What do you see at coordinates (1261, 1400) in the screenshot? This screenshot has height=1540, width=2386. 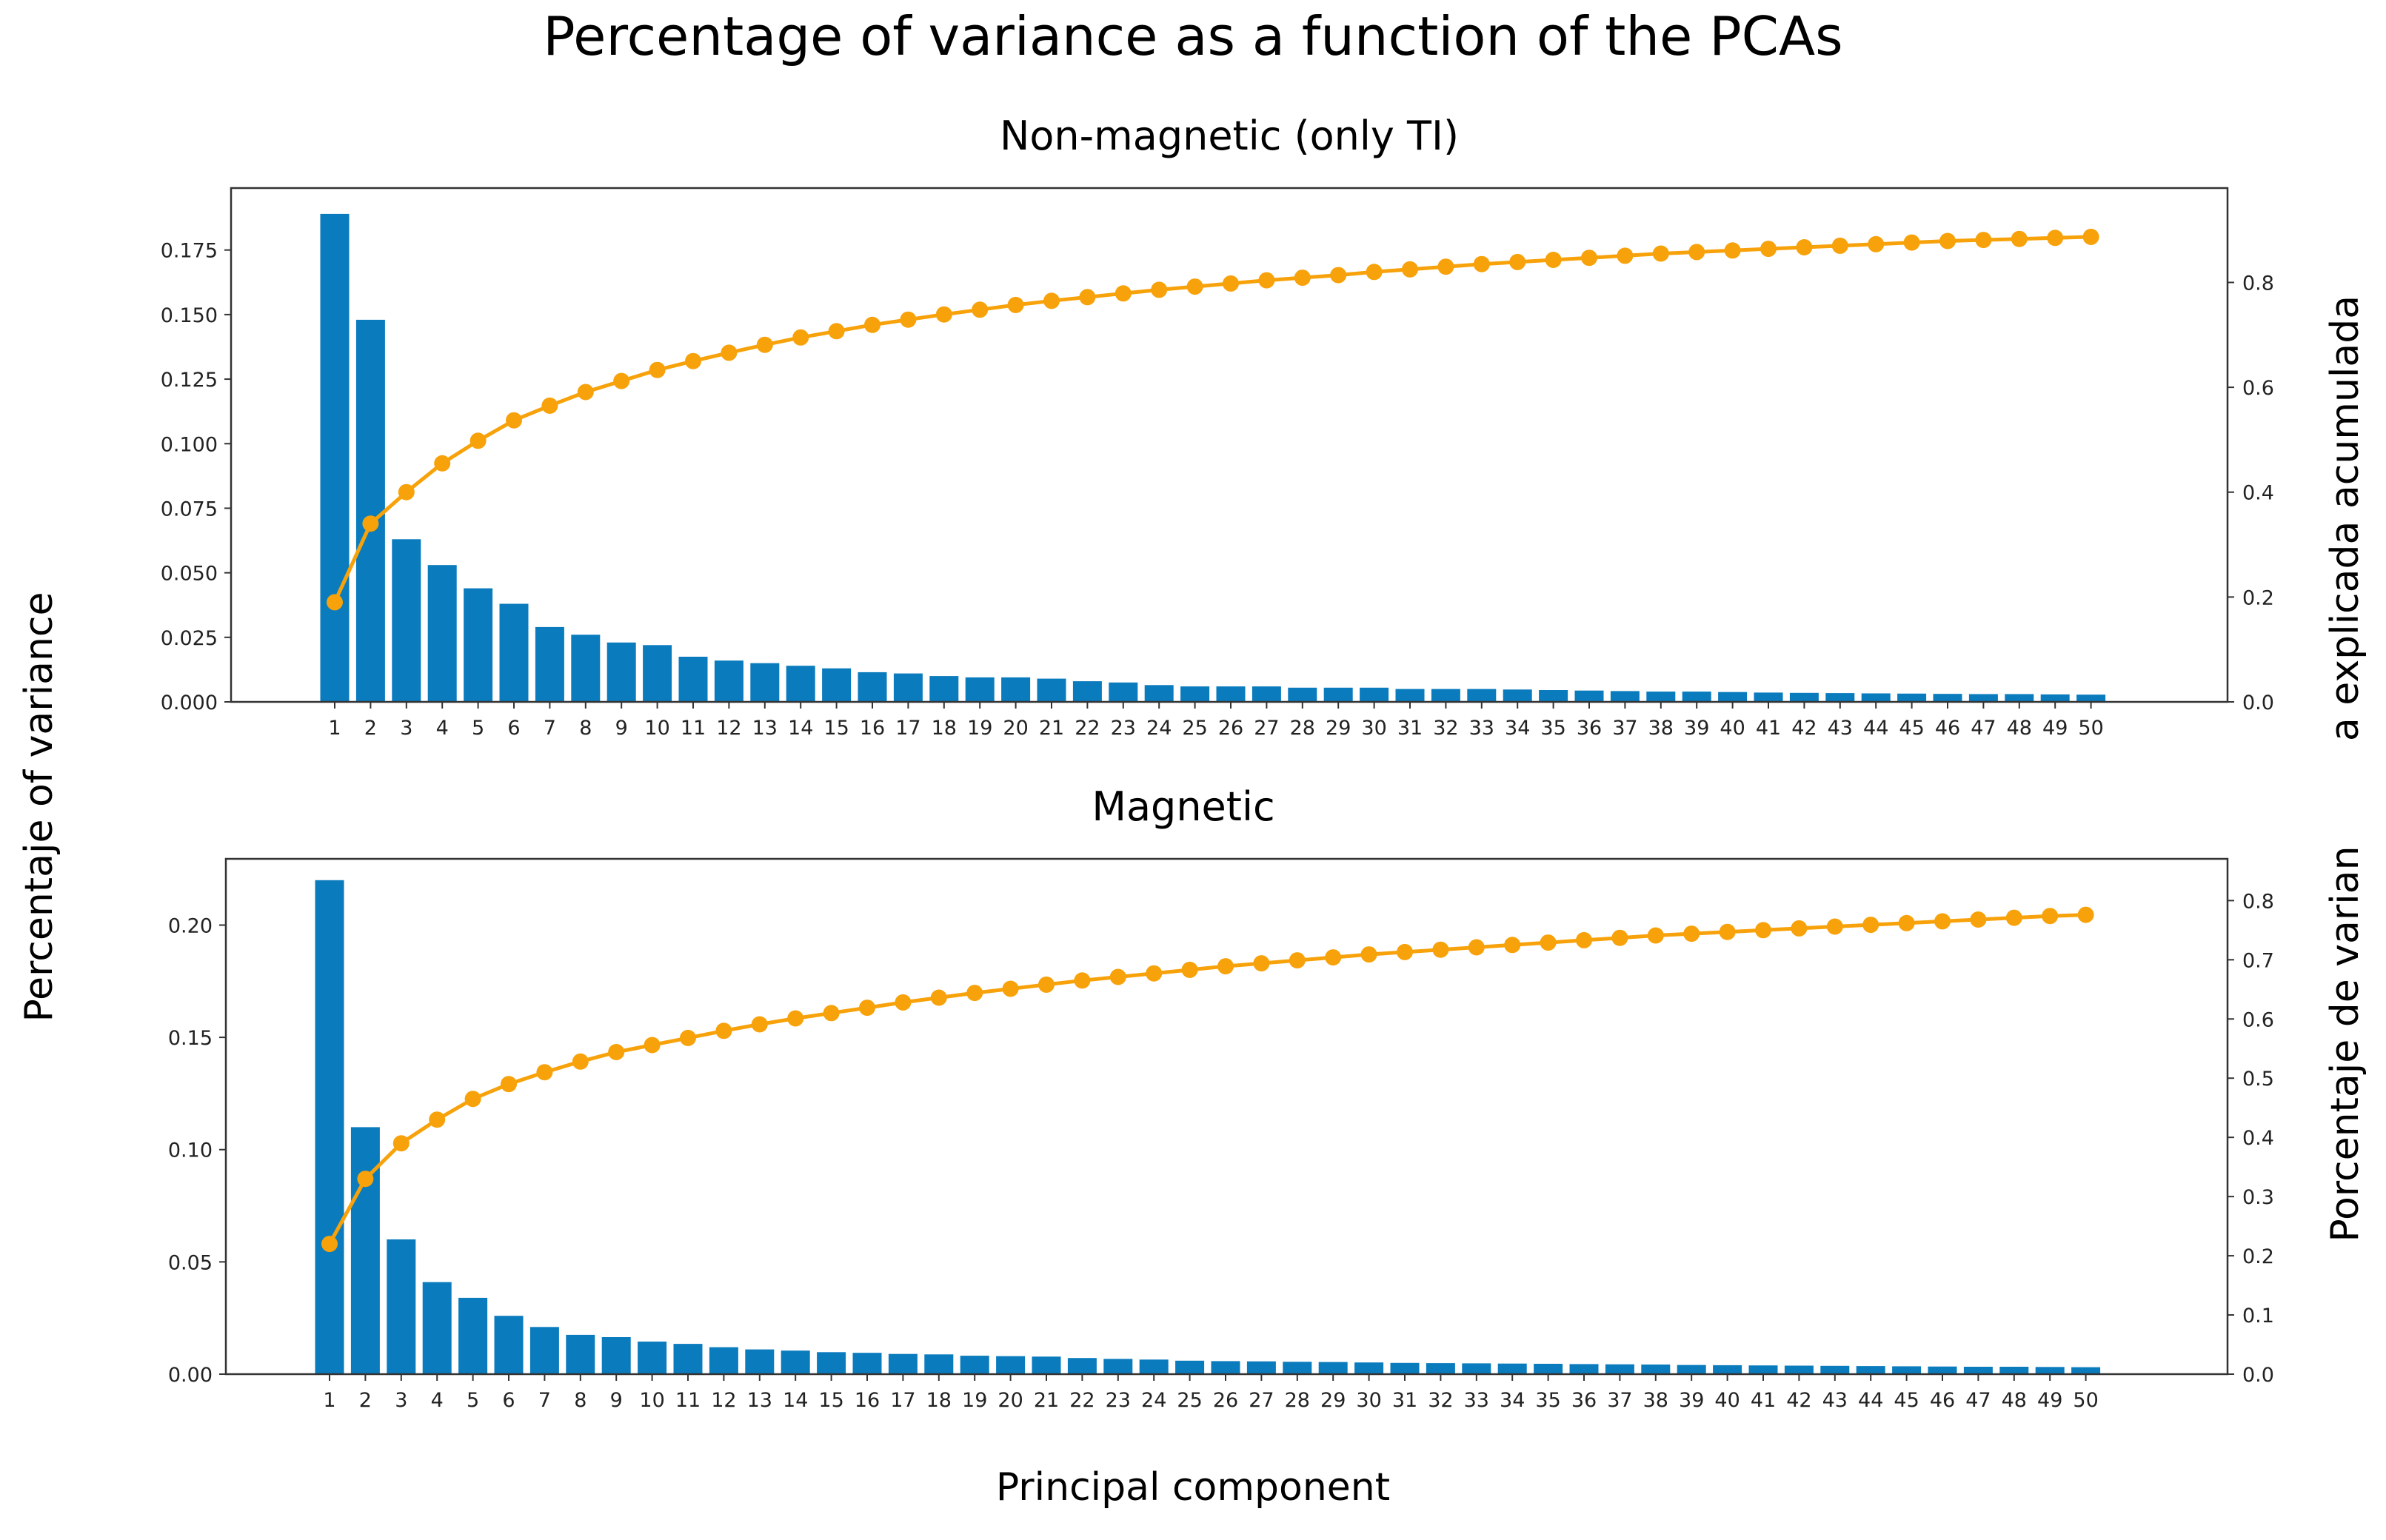 I see `magnetic-x-tick-label-27: 27` at bounding box center [1261, 1400].